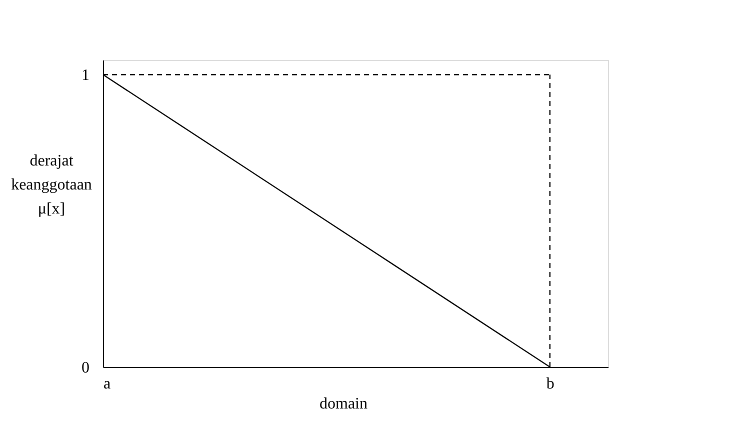 Image resolution: width=746 pixels, height=441 pixels. What do you see at coordinates (86, 368) in the screenshot?
I see `y-tick-label: 0` at bounding box center [86, 368].